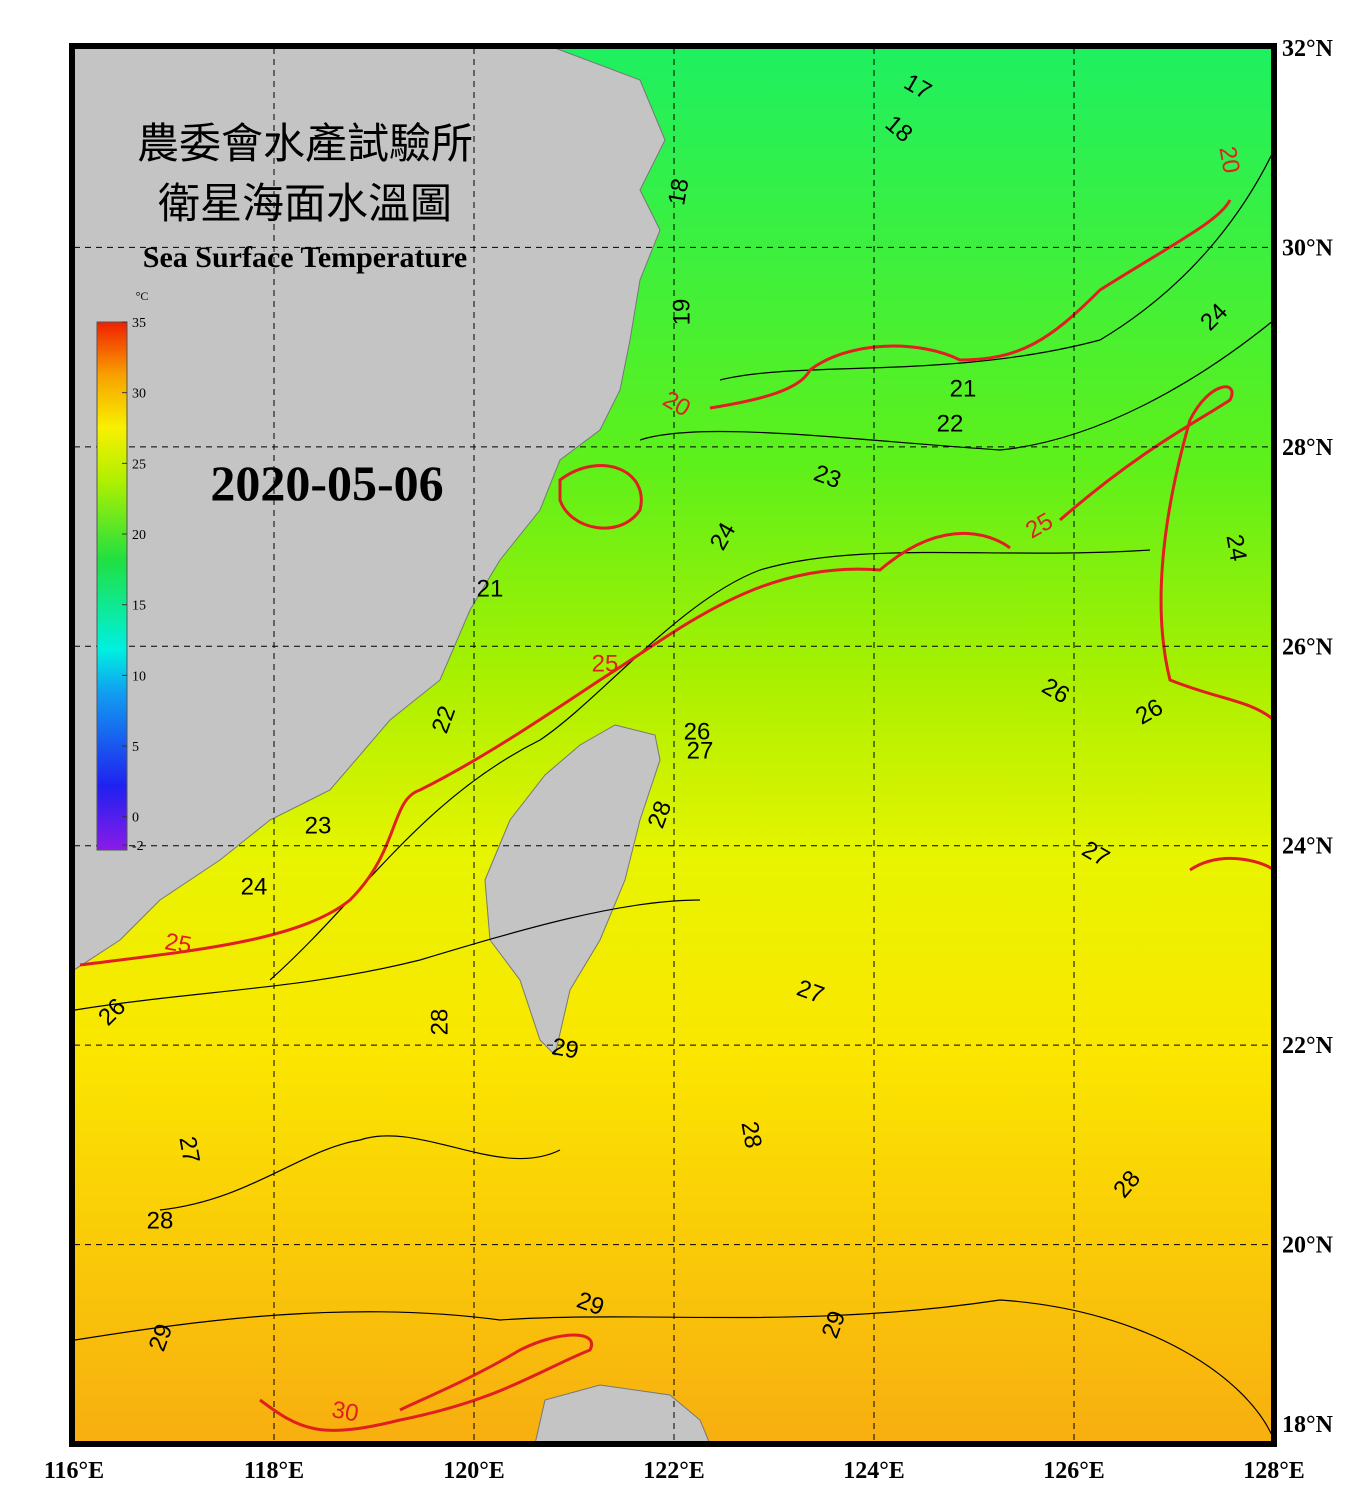  Describe the element at coordinates (874, 1471) in the screenshot. I see `lon-label: 124°E` at that location.